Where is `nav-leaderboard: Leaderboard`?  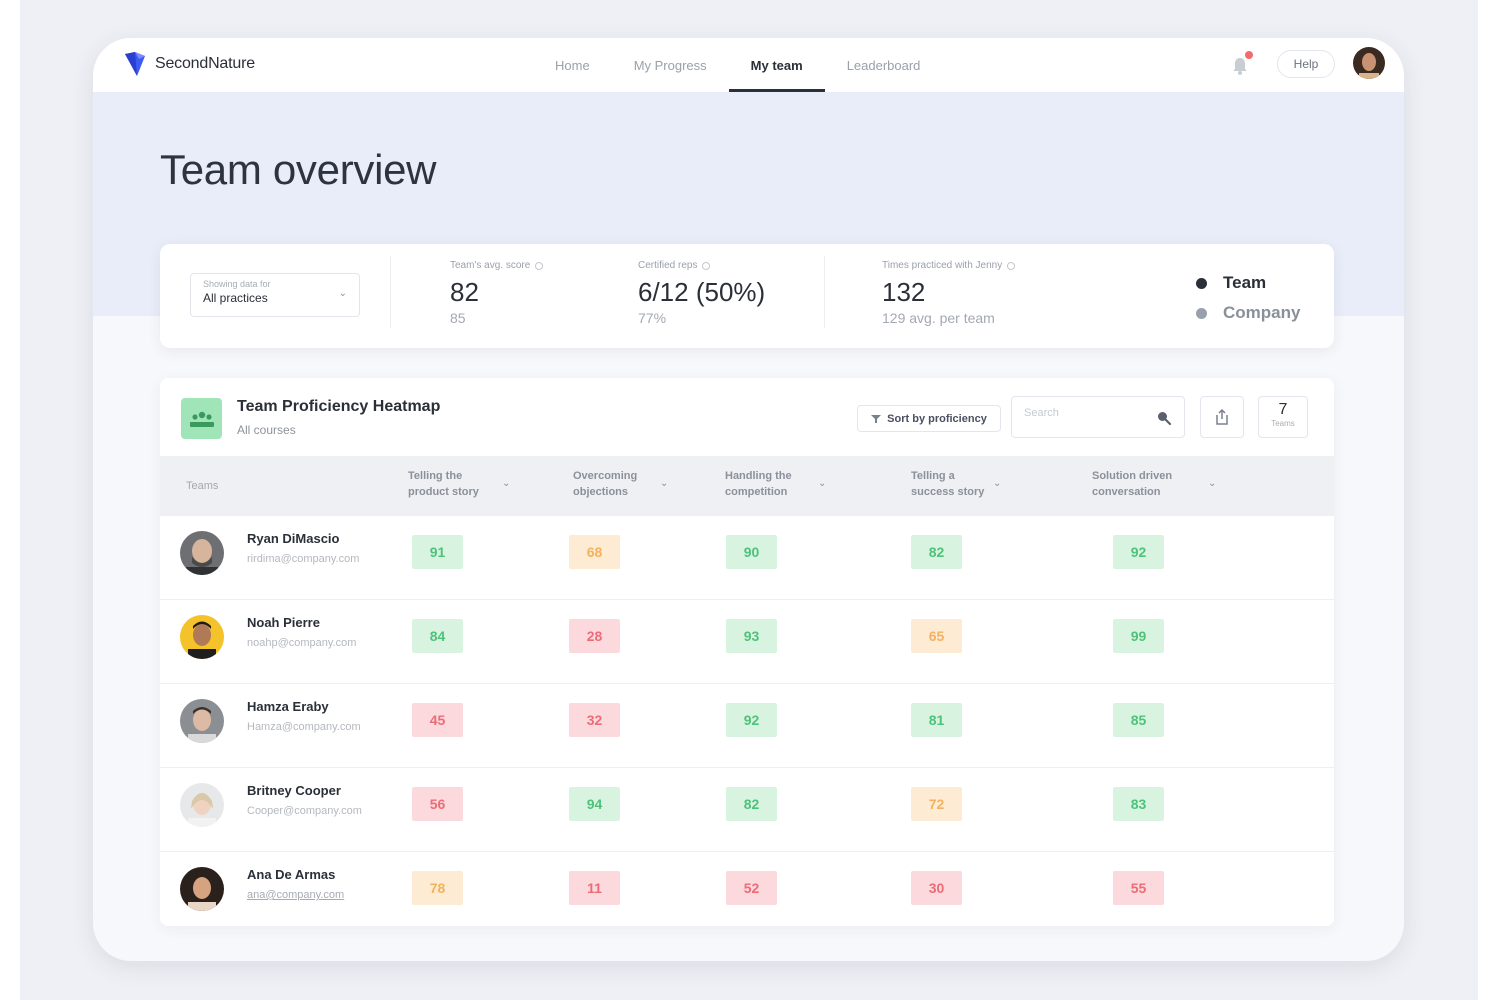
nav-leaderboard: Leaderboard is located at coordinates (883, 65).